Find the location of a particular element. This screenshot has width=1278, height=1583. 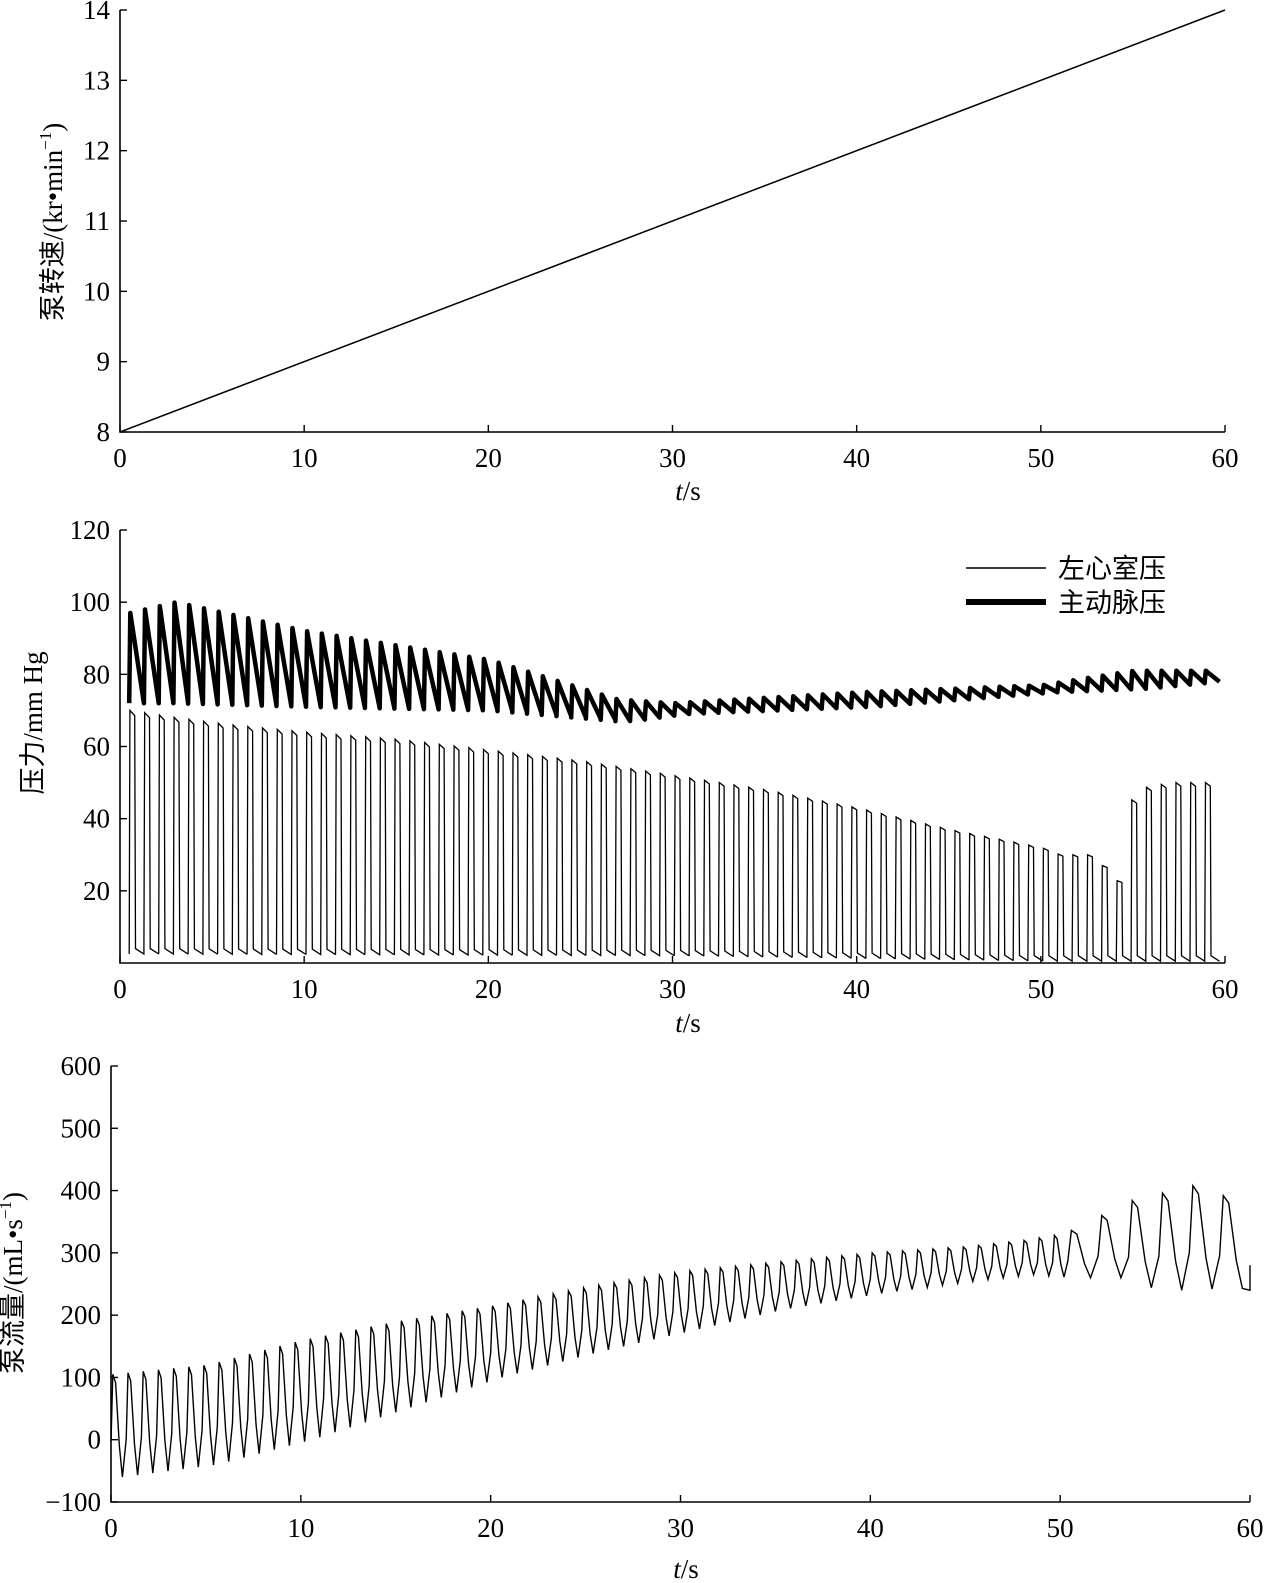

y-tick-label: 300 is located at coordinates (81, 1253).